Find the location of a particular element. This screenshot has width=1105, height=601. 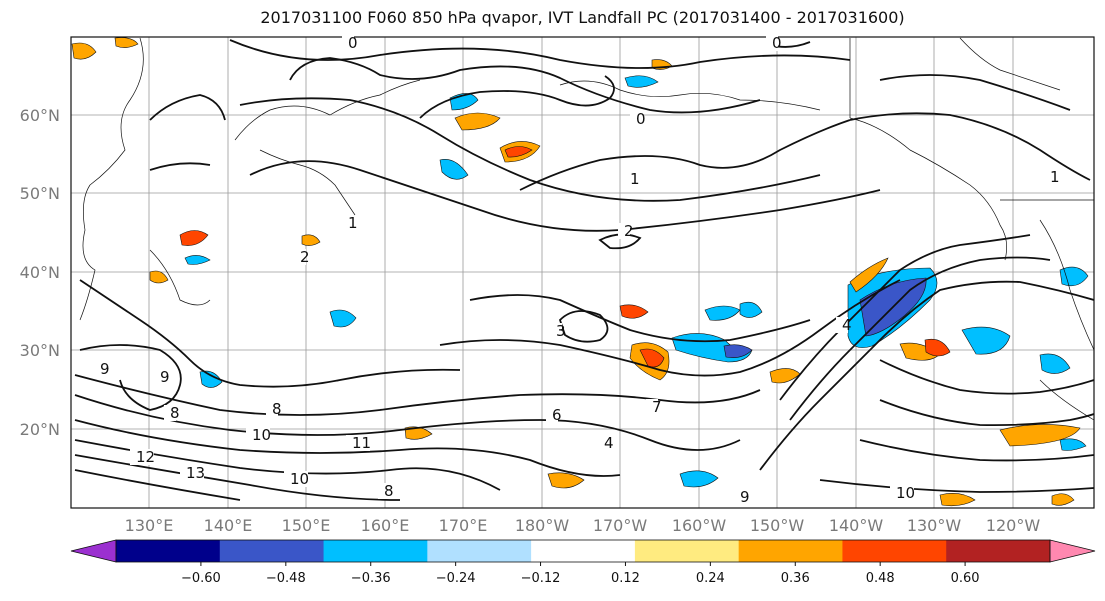

contour-label: 13 is located at coordinates (195, 473).